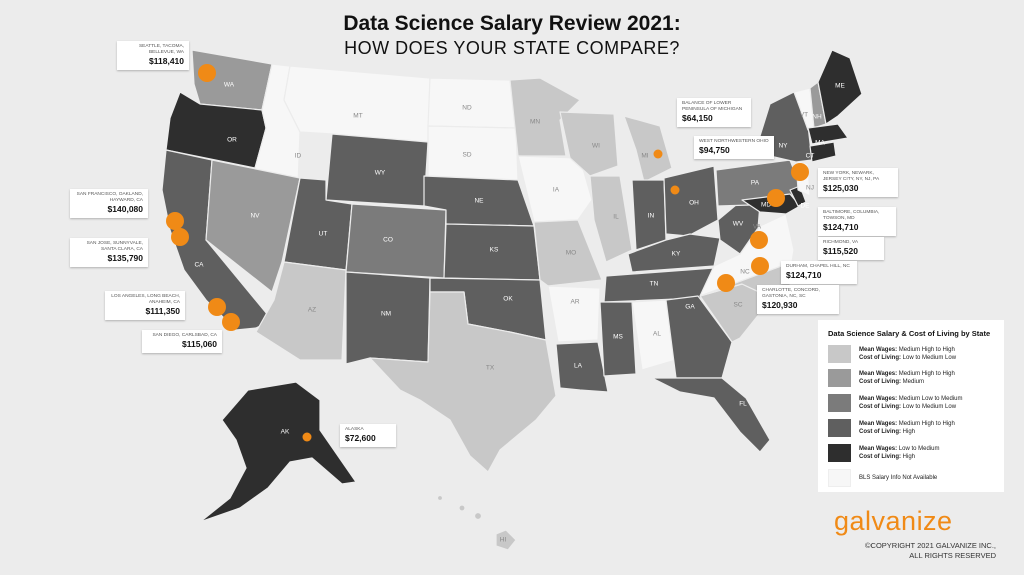  I want to click on callout-oh-nw: WEST NORTHWESTERN OHIO $94,750, so click(734, 147).